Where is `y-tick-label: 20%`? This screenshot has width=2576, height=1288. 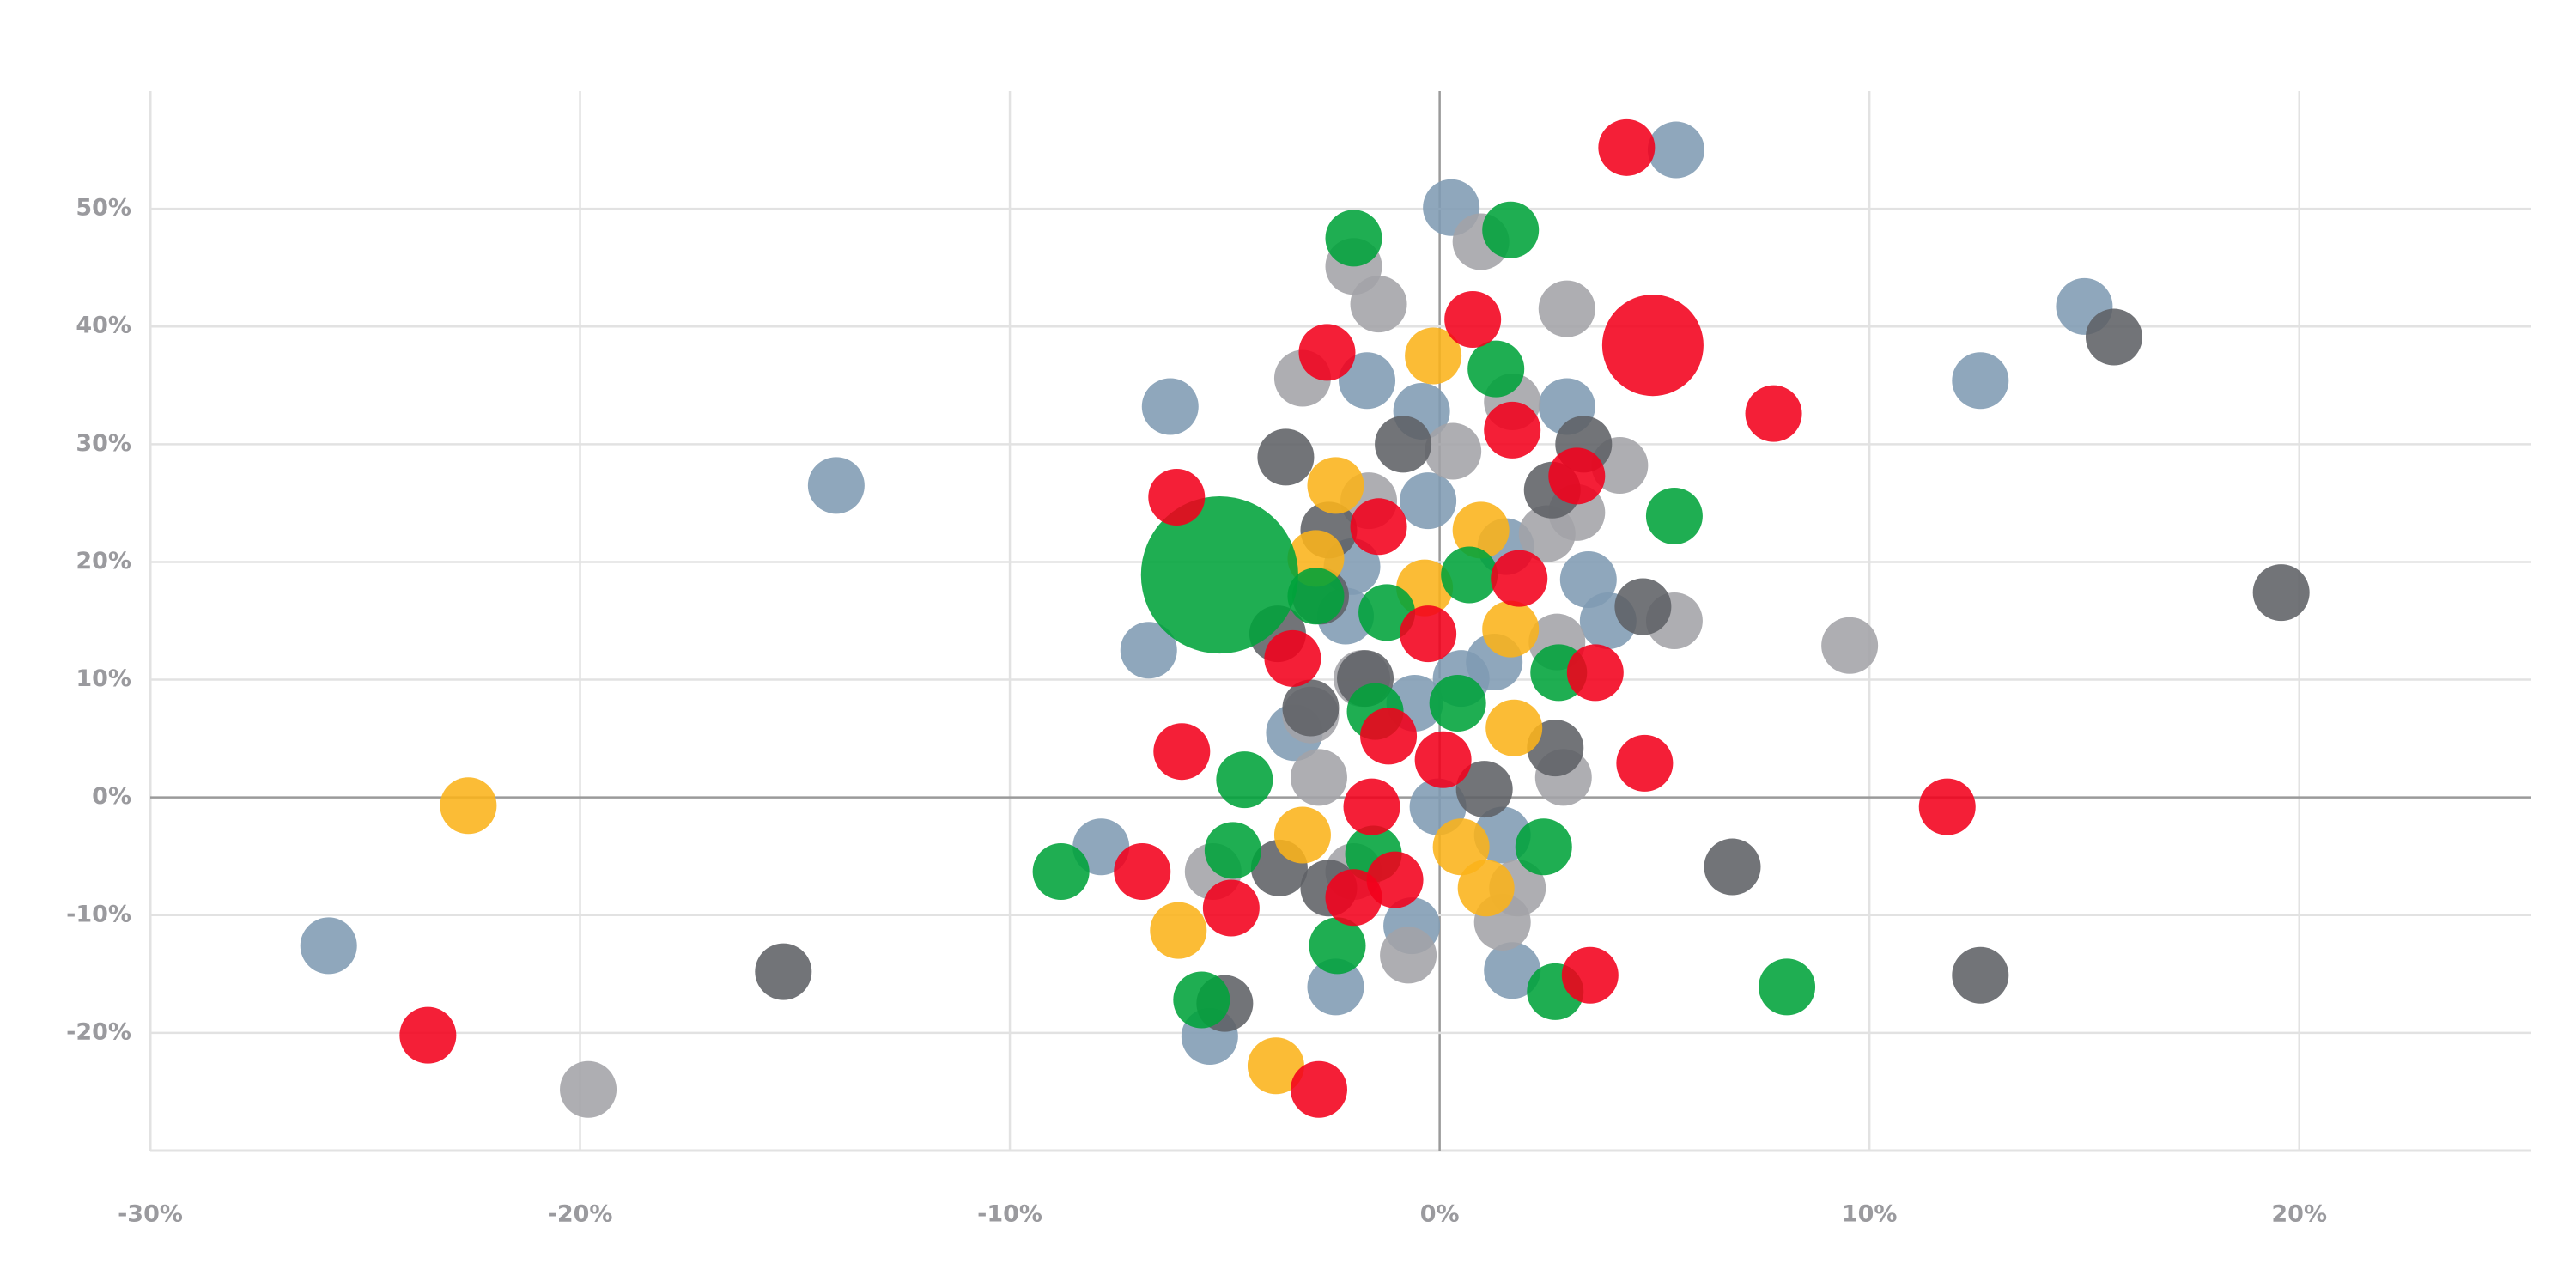 y-tick-label: 20% is located at coordinates (104, 561).